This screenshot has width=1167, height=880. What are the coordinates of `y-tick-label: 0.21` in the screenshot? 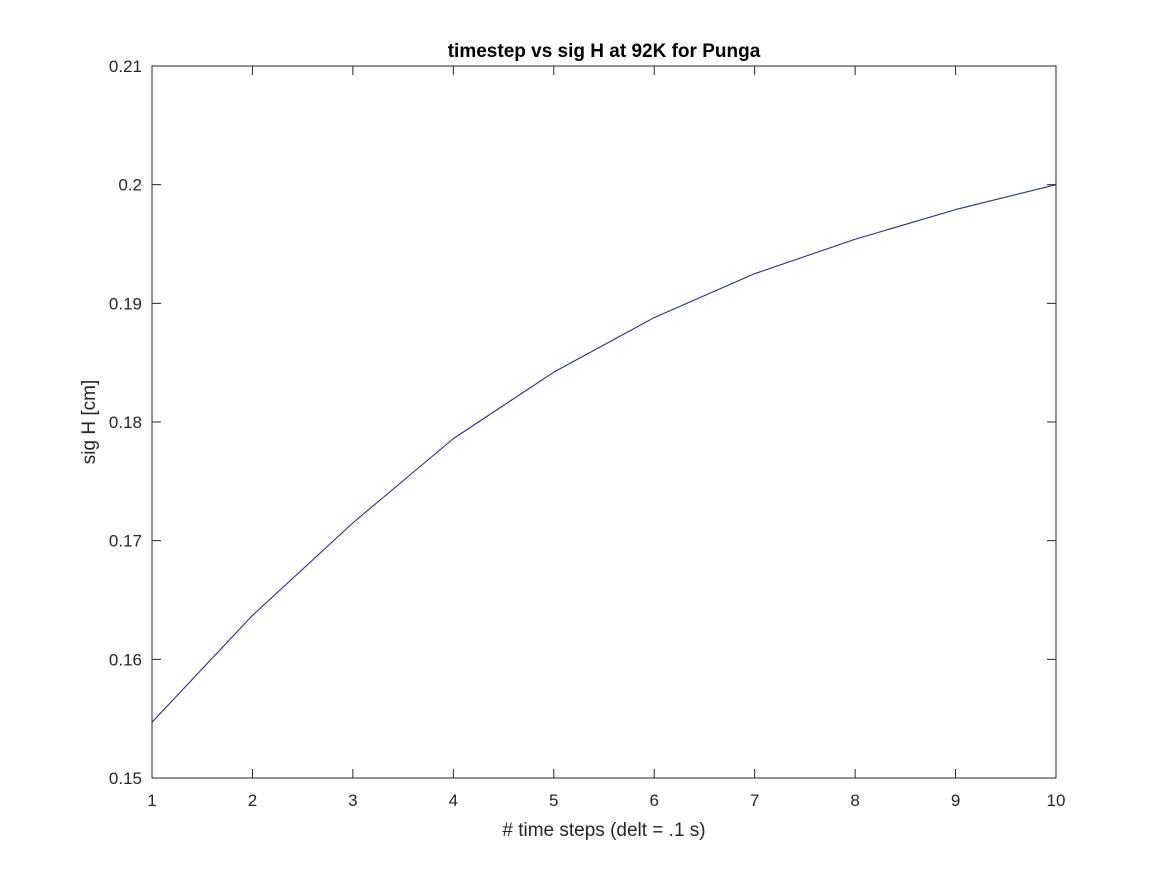 It's located at (125, 66).